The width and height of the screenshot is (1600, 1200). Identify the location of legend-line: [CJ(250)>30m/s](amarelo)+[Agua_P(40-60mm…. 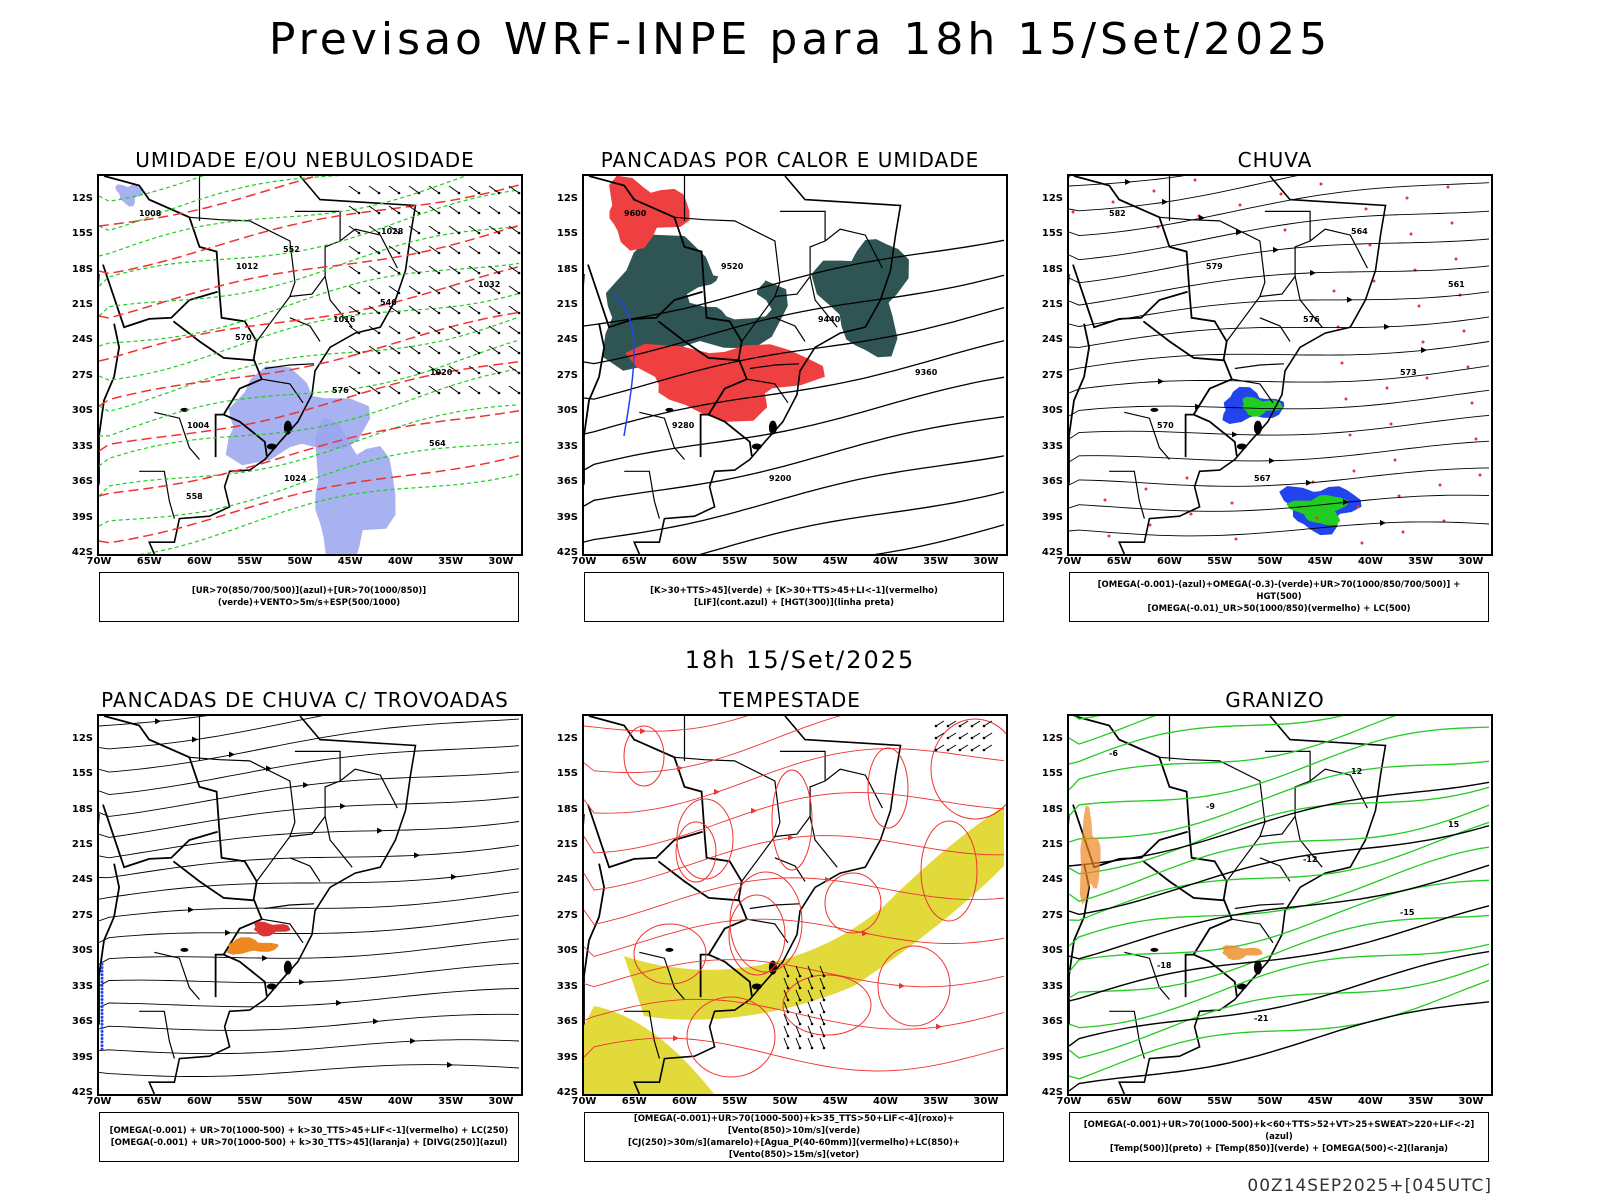
(794, 1149).